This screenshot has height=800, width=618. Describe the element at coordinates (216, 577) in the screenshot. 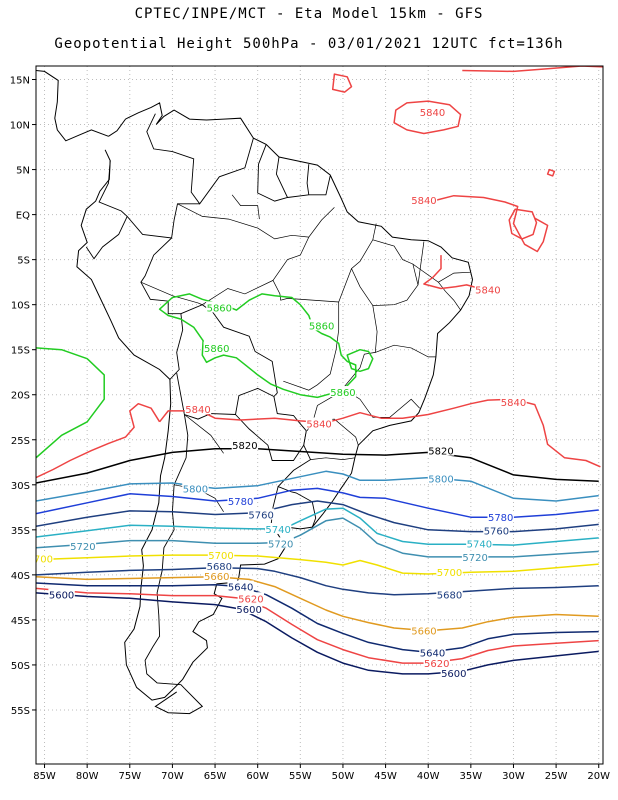

I see `contour-label: 5660` at that location.